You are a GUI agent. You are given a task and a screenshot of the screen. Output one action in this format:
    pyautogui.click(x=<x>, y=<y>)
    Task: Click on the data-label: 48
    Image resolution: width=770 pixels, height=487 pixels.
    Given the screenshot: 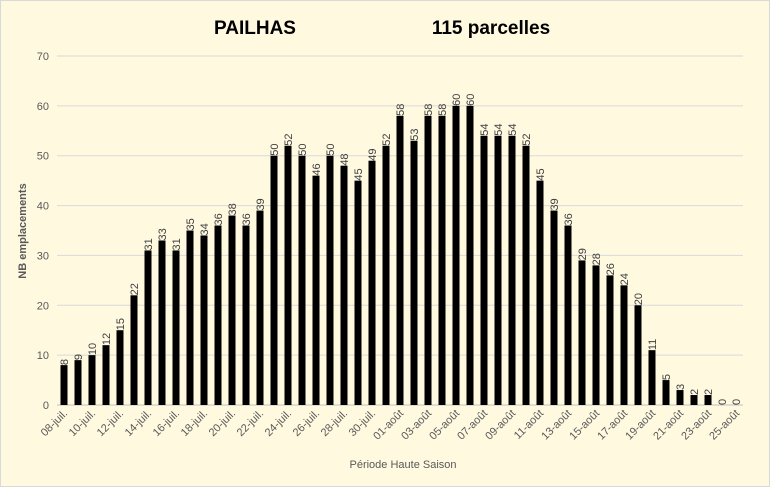 What is the action you would take?
    pyautogui.click(x=345, y=159)
    